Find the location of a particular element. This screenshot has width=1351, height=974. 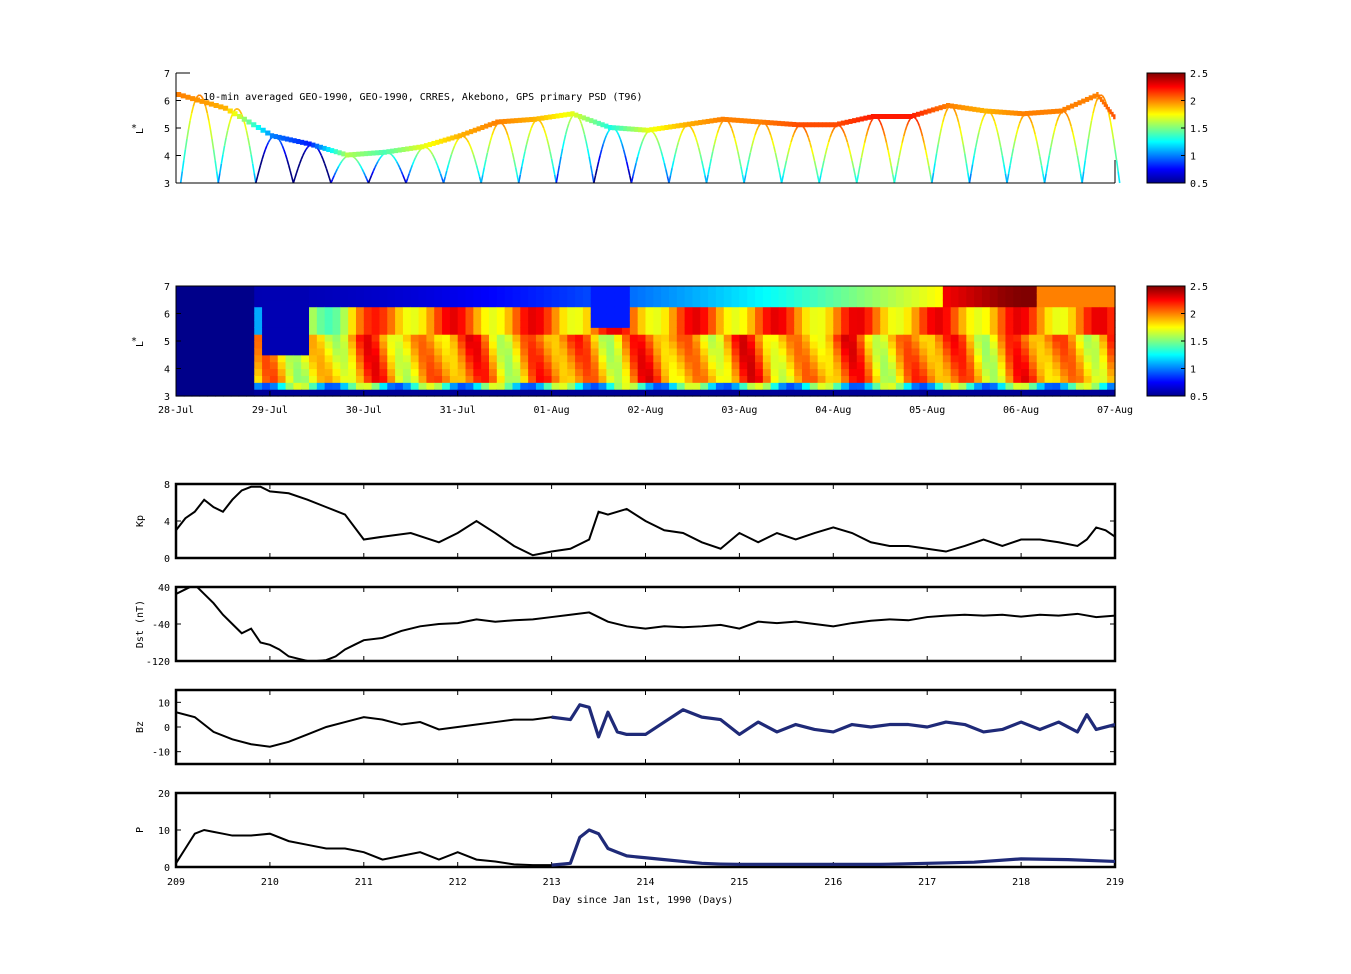

model-plot-area is located at coordinates (646, 341).